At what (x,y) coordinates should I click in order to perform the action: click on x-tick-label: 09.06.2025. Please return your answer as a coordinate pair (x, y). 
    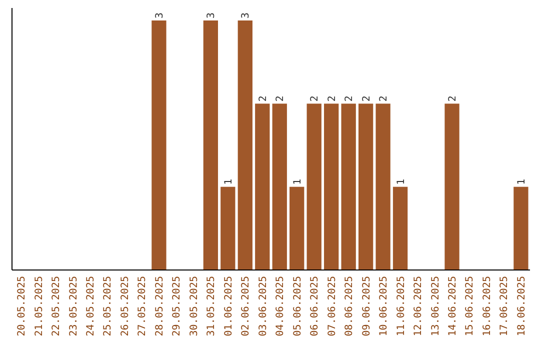
    Looking at the image, I should click on (366, 306).